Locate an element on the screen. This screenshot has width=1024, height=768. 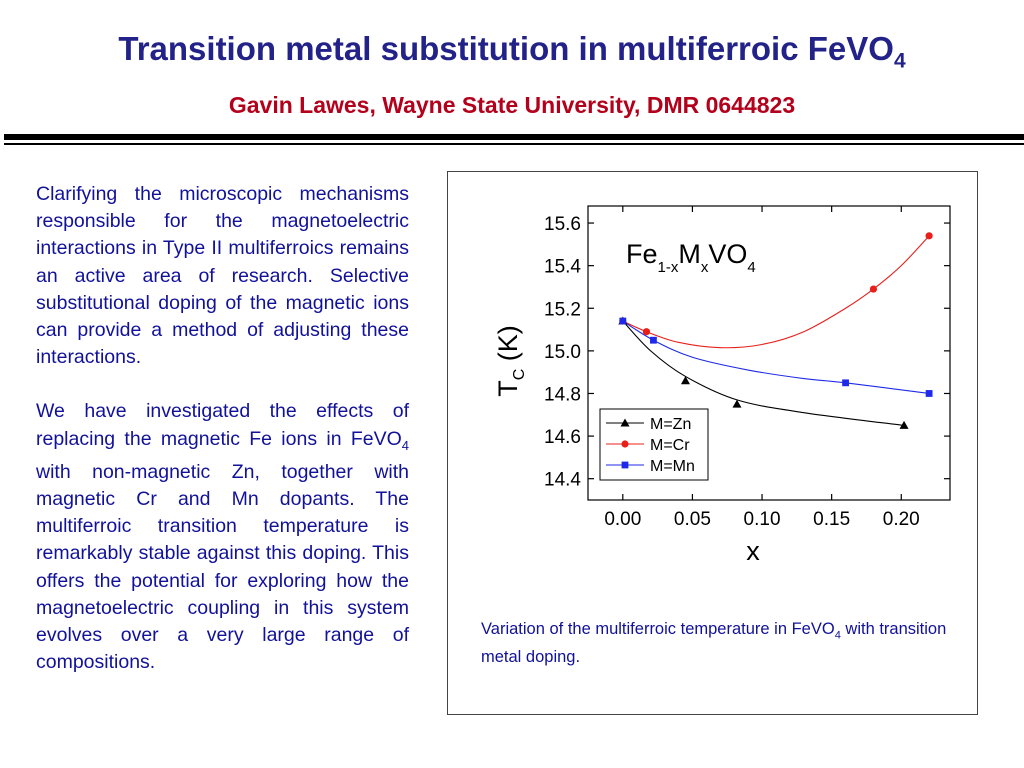
formula-fe: Fe is located at coordinates (642, 254).